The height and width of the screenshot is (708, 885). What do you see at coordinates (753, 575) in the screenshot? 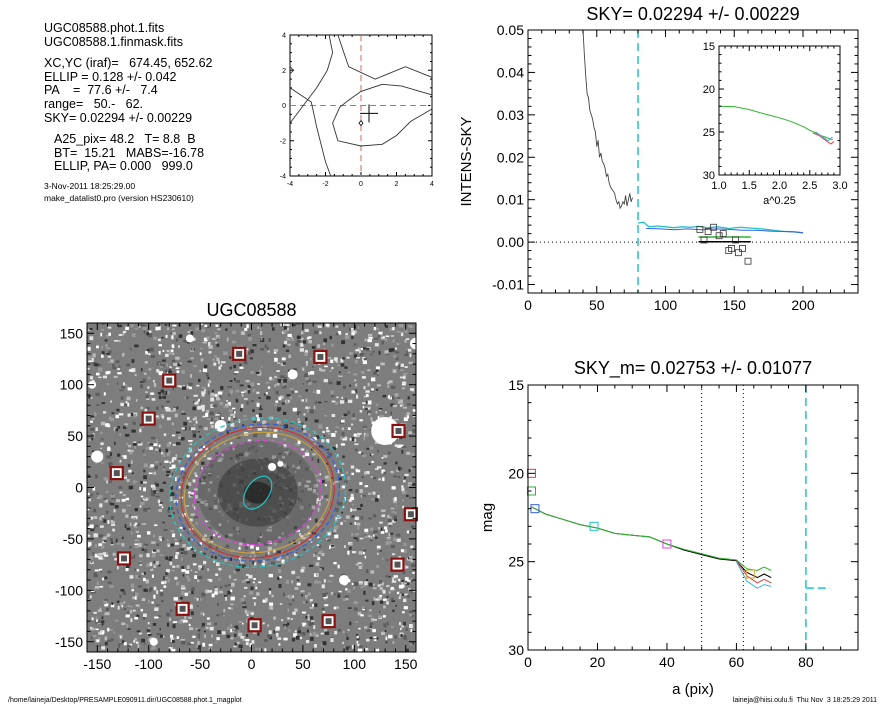
I see `mag-profile-line` at bounding box center [753, 575].